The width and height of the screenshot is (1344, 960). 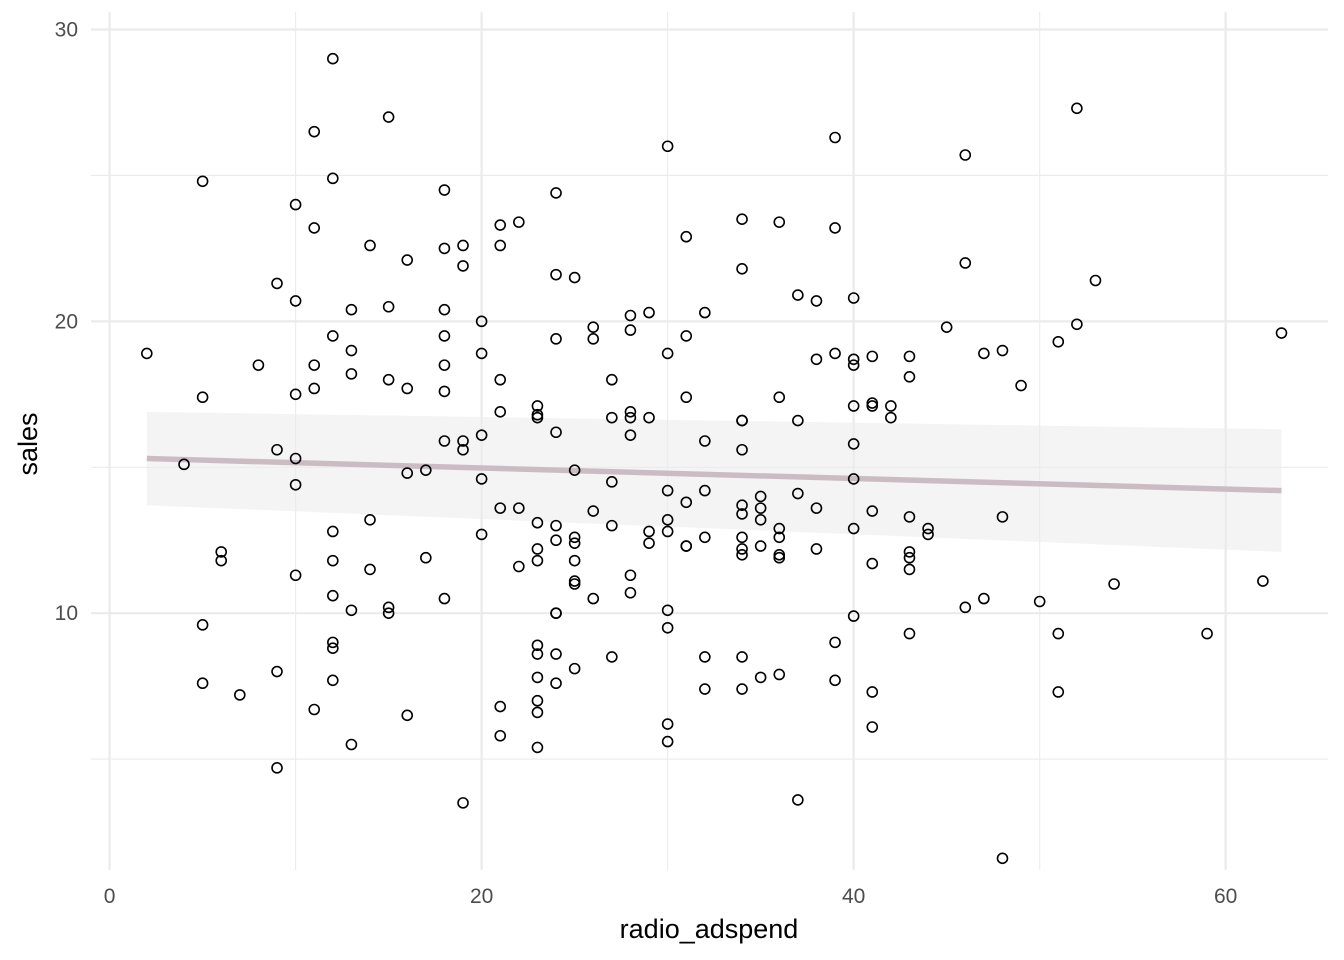 What do you see at coordinates (709, 929) in the screenshot?
I see `x-axis-title: radio_adspend` at bounding box center [709, 929].